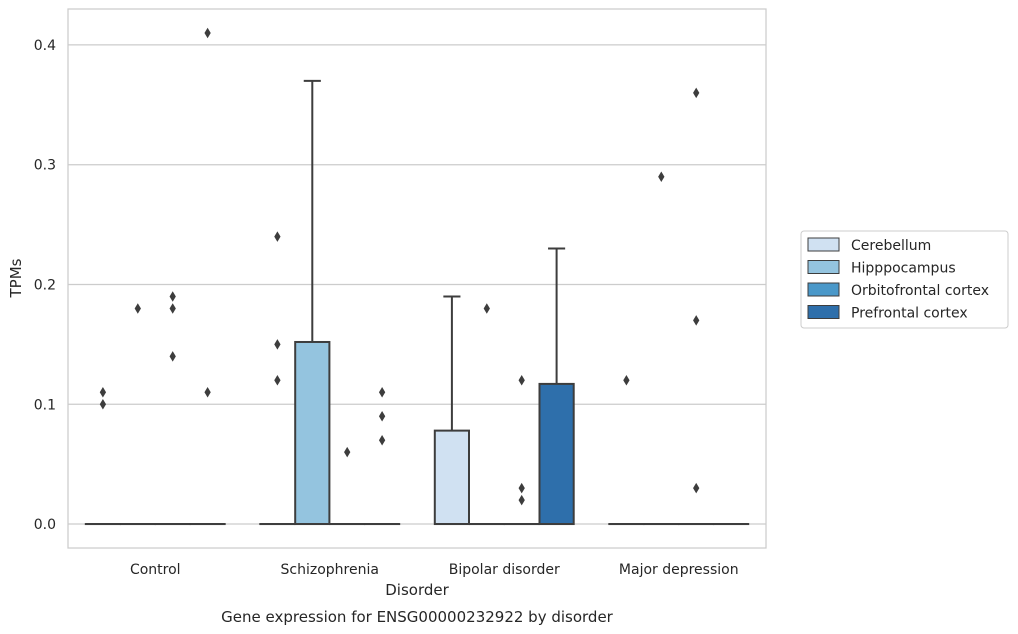 This screenshot has width=1018, height=634. I want to click on x-tick-label: Major depression, so click(679, 570).